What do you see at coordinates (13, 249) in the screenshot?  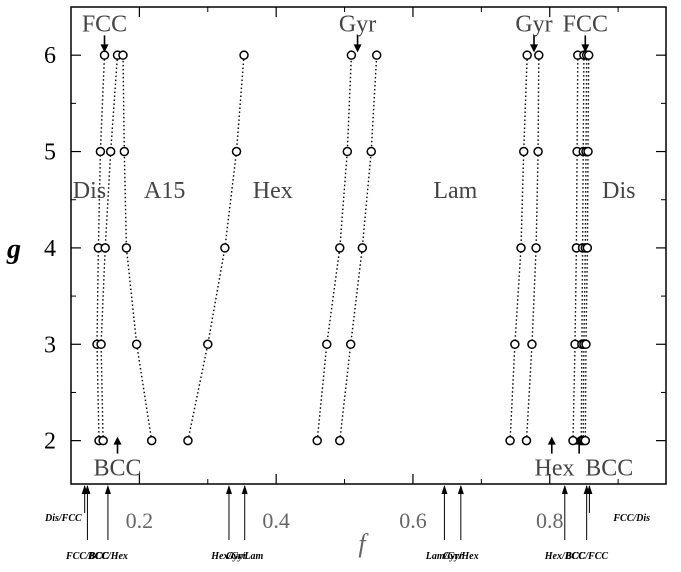 I see `y-axis-label: g` at bounding box center [13, 249].